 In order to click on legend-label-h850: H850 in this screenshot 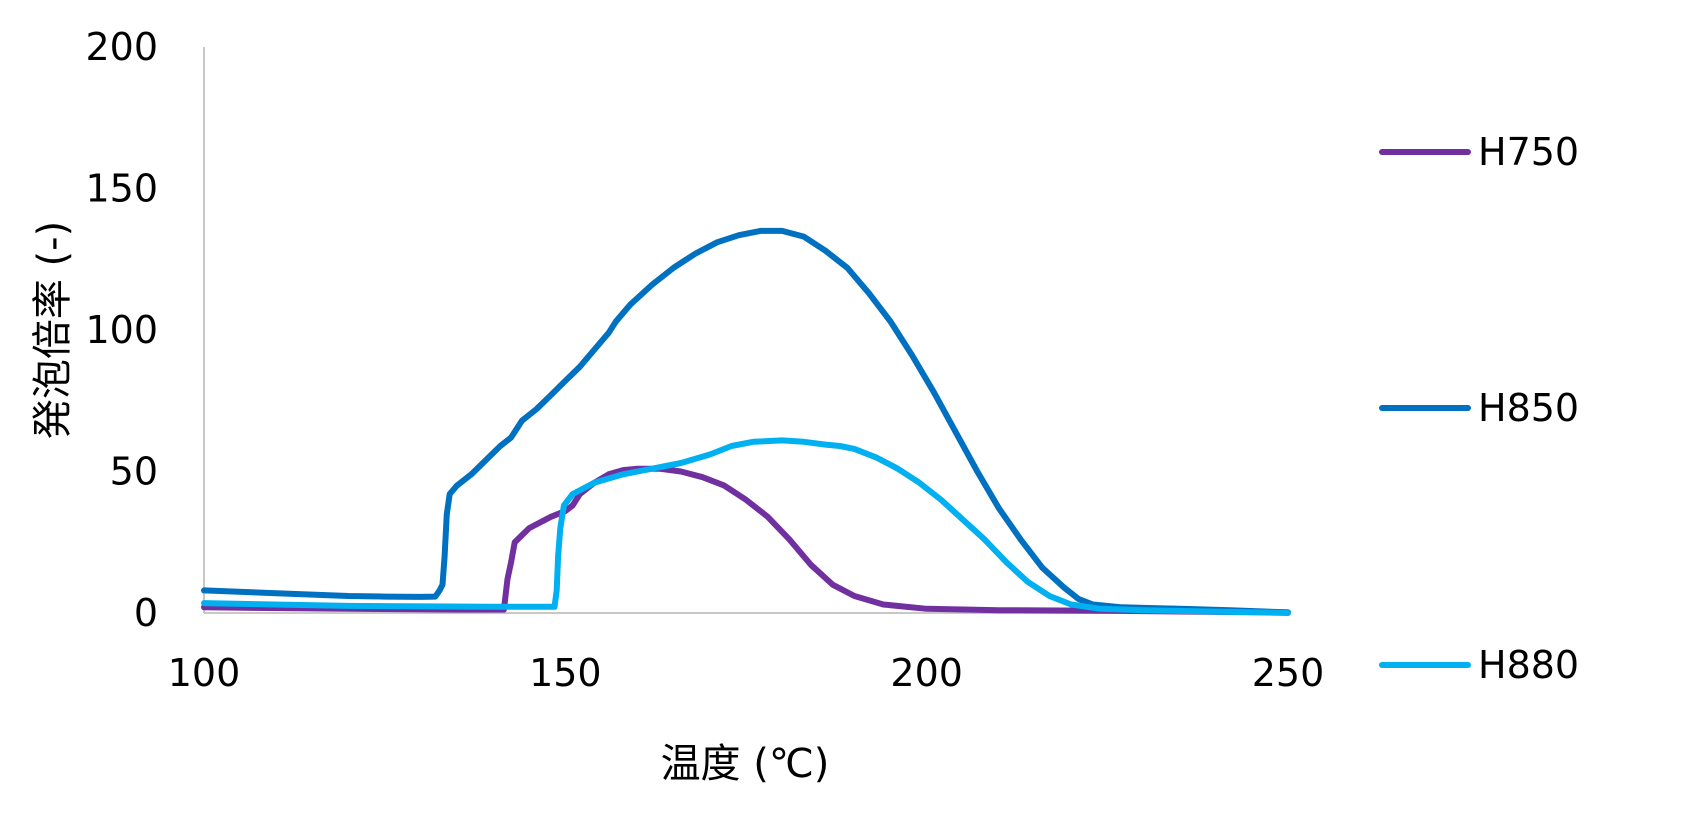, I will do `click(1528, 408)`.